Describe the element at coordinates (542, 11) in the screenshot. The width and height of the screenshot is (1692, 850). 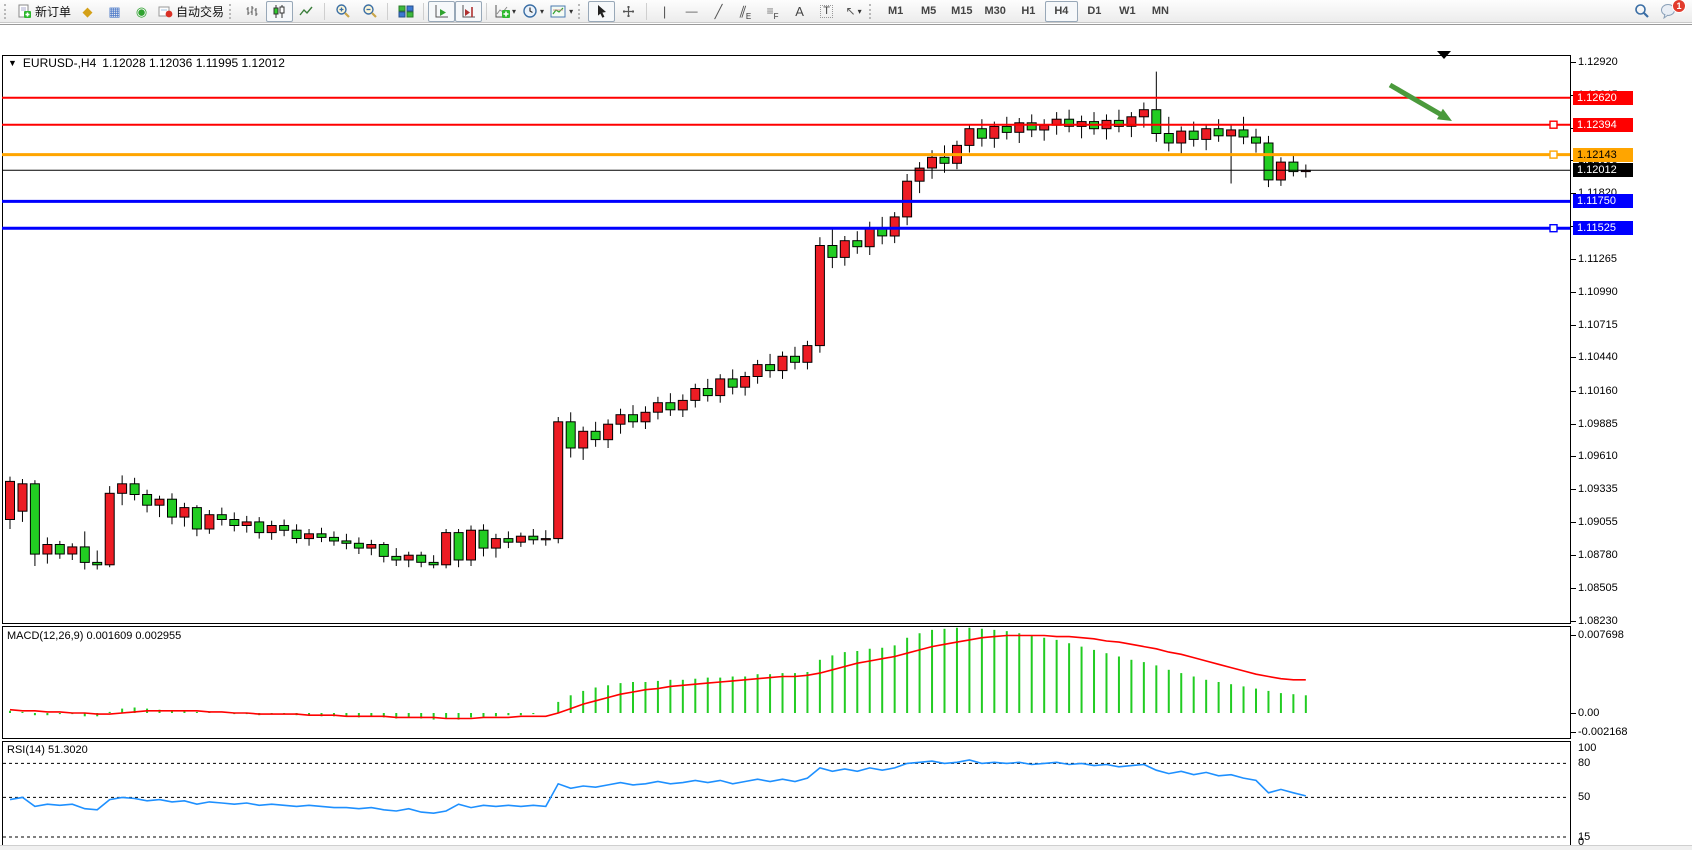
I see `periods-dropdown-icon: ▾` at that location.